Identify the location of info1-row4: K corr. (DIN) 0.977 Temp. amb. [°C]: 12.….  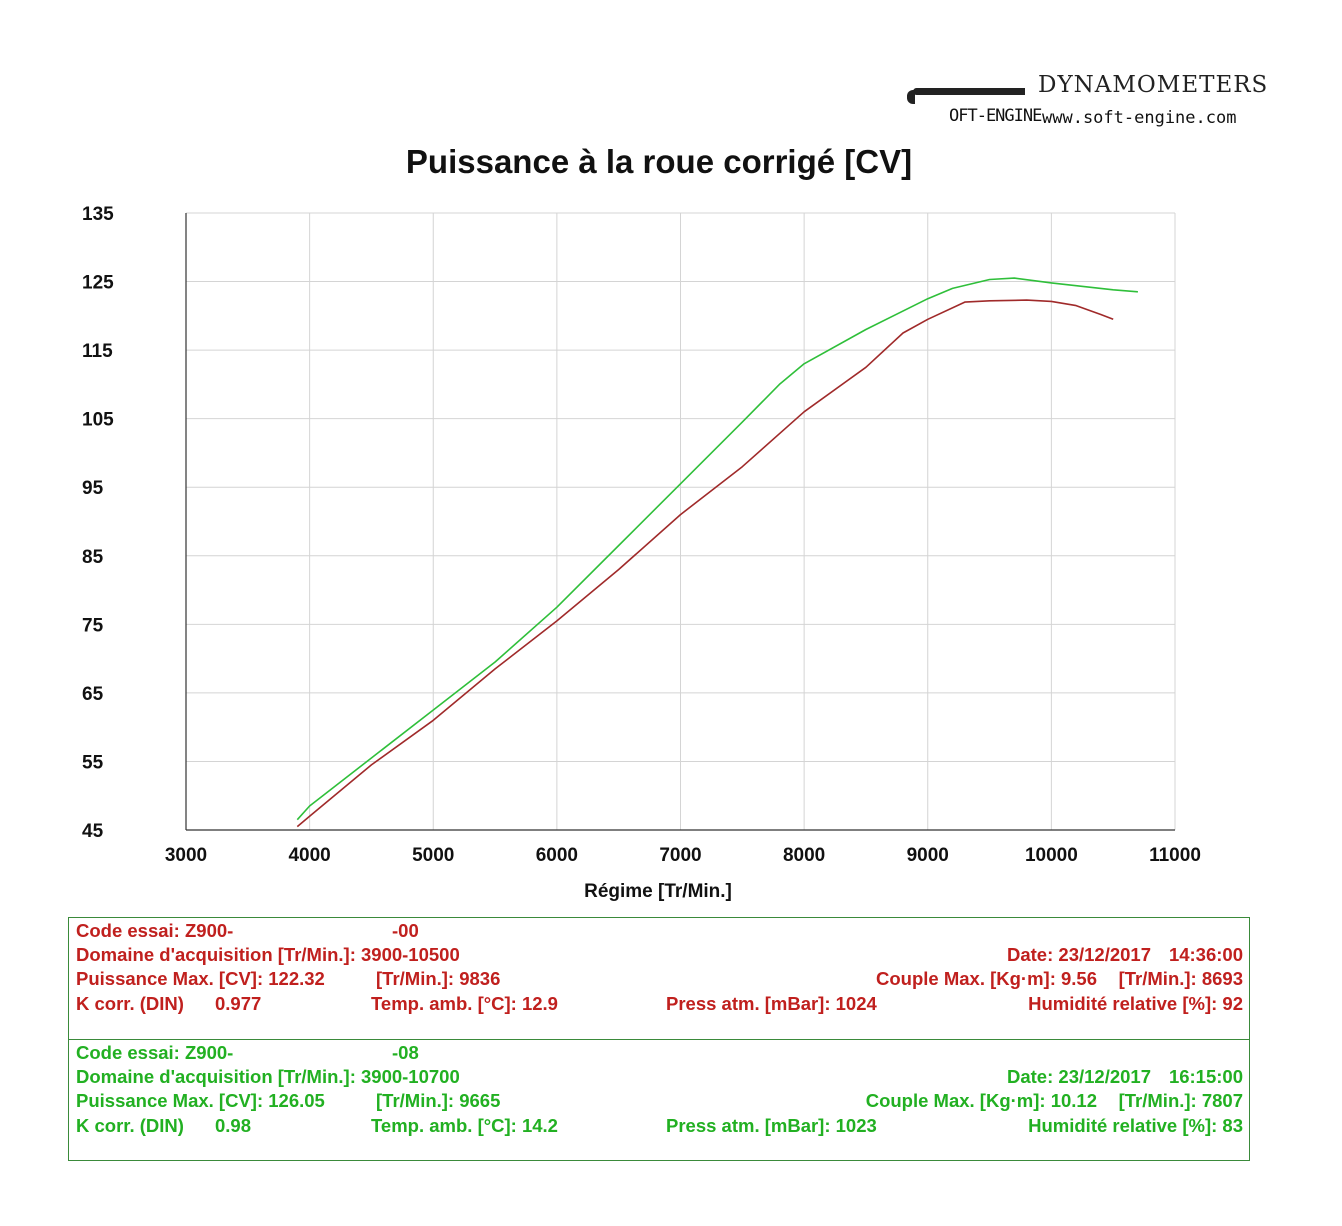
(659, 1005).